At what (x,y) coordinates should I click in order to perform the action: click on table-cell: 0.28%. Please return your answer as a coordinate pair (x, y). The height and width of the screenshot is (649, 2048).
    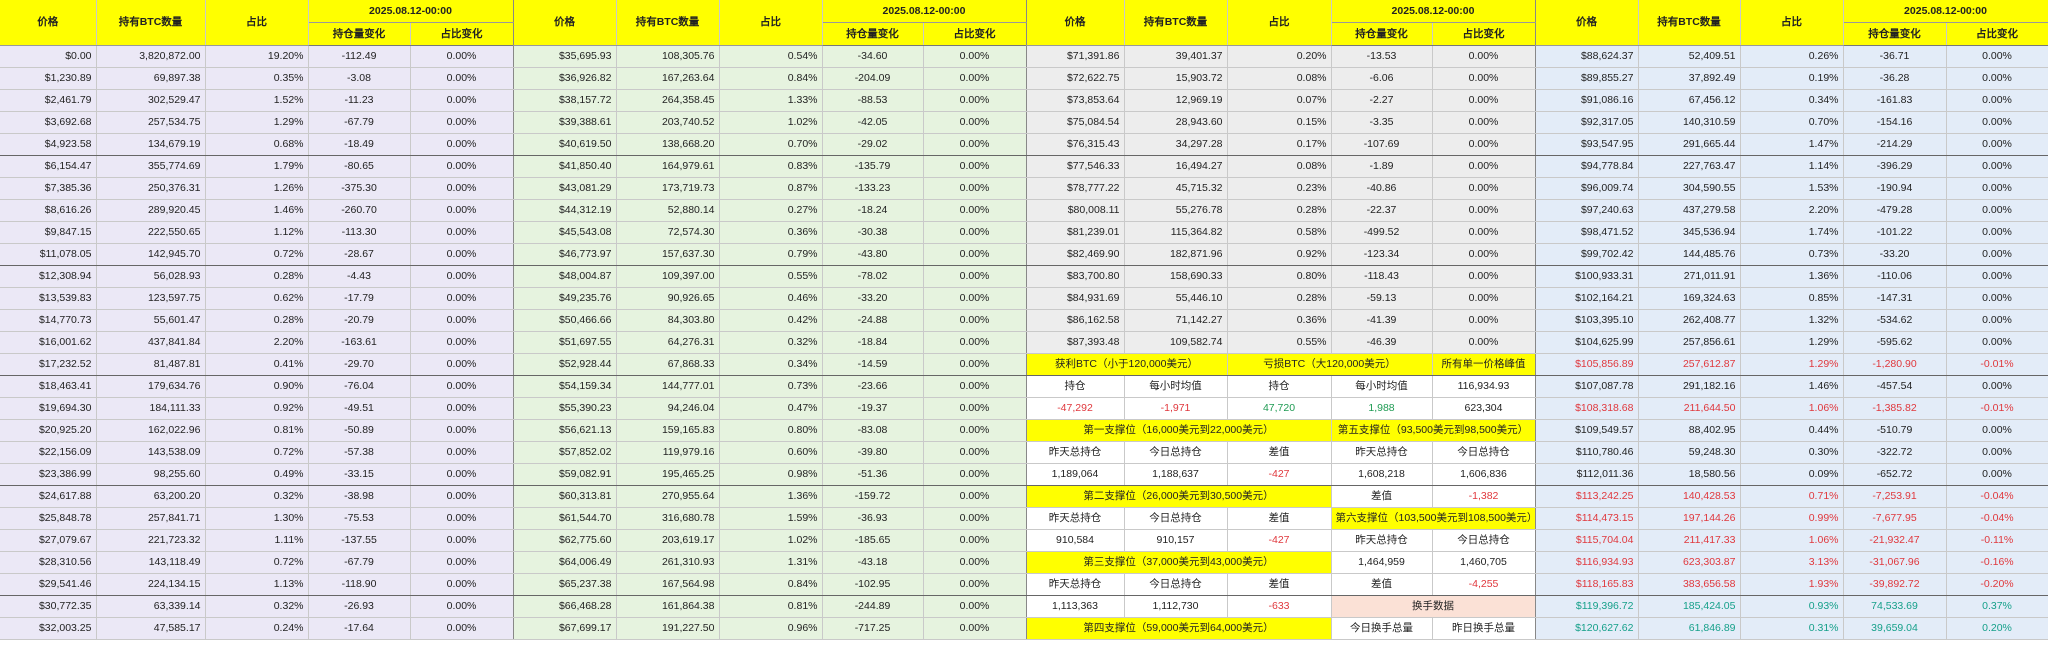
    Looking at the image, I should click on (257, 320).